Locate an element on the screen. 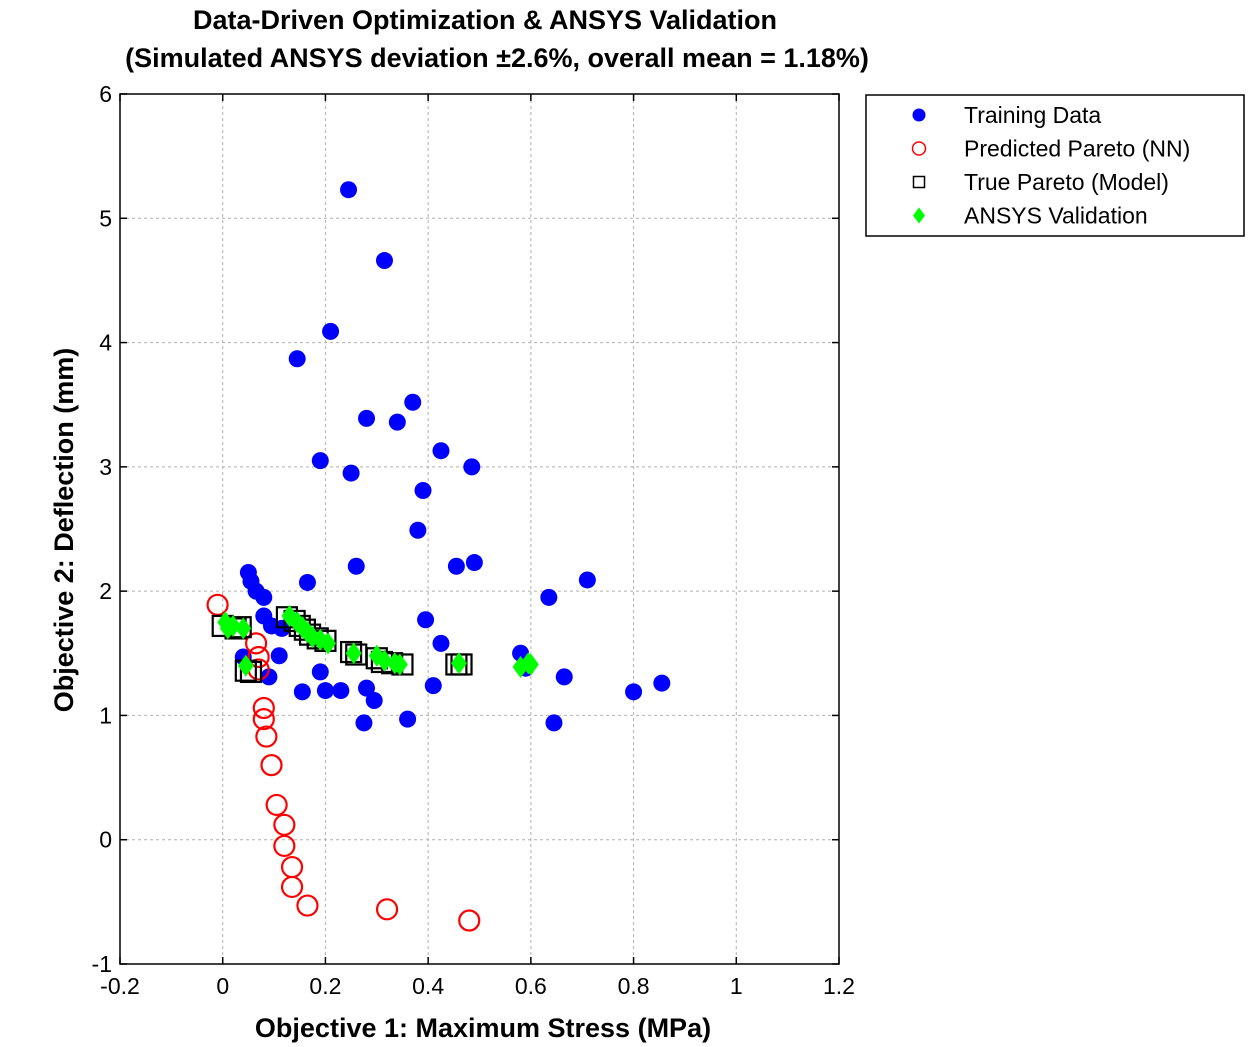 This screenshot has width=1250, height=1047. x-tick-label: 0.6 is located at coordinates (531, 986).